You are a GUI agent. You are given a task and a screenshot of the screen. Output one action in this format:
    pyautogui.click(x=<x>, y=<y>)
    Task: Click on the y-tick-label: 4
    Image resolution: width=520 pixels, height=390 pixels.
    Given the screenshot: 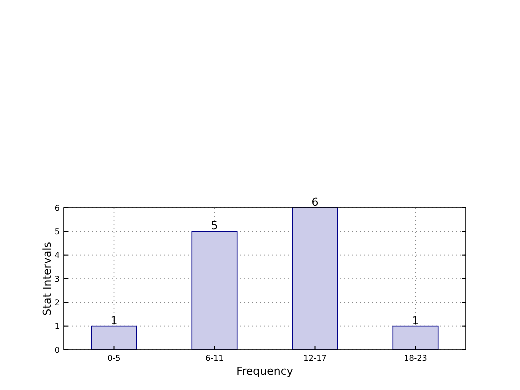 What is the action you would take?
    pyautogui.click(x=57, y=255)
    